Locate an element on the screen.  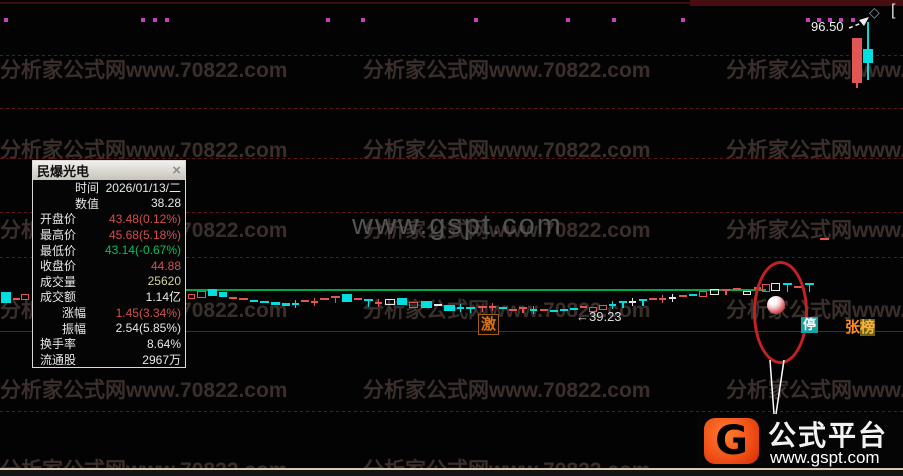
signal-badge-zhangbang: 张榜 is located at coordinates (860, 326).